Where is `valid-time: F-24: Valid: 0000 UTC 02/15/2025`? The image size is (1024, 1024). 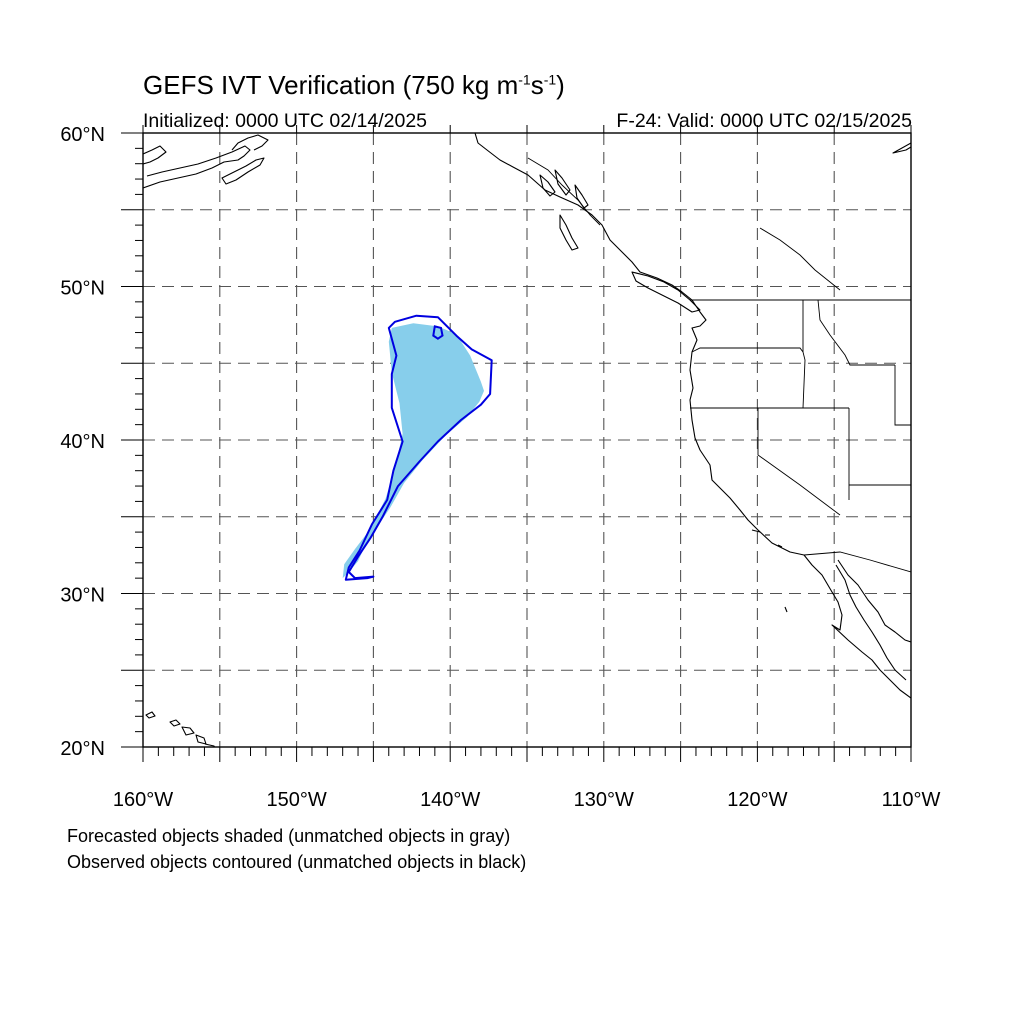 valid-time: F-24: Valid: 0000 UTC 02/15/2025 is located at coordinates (764, 121).